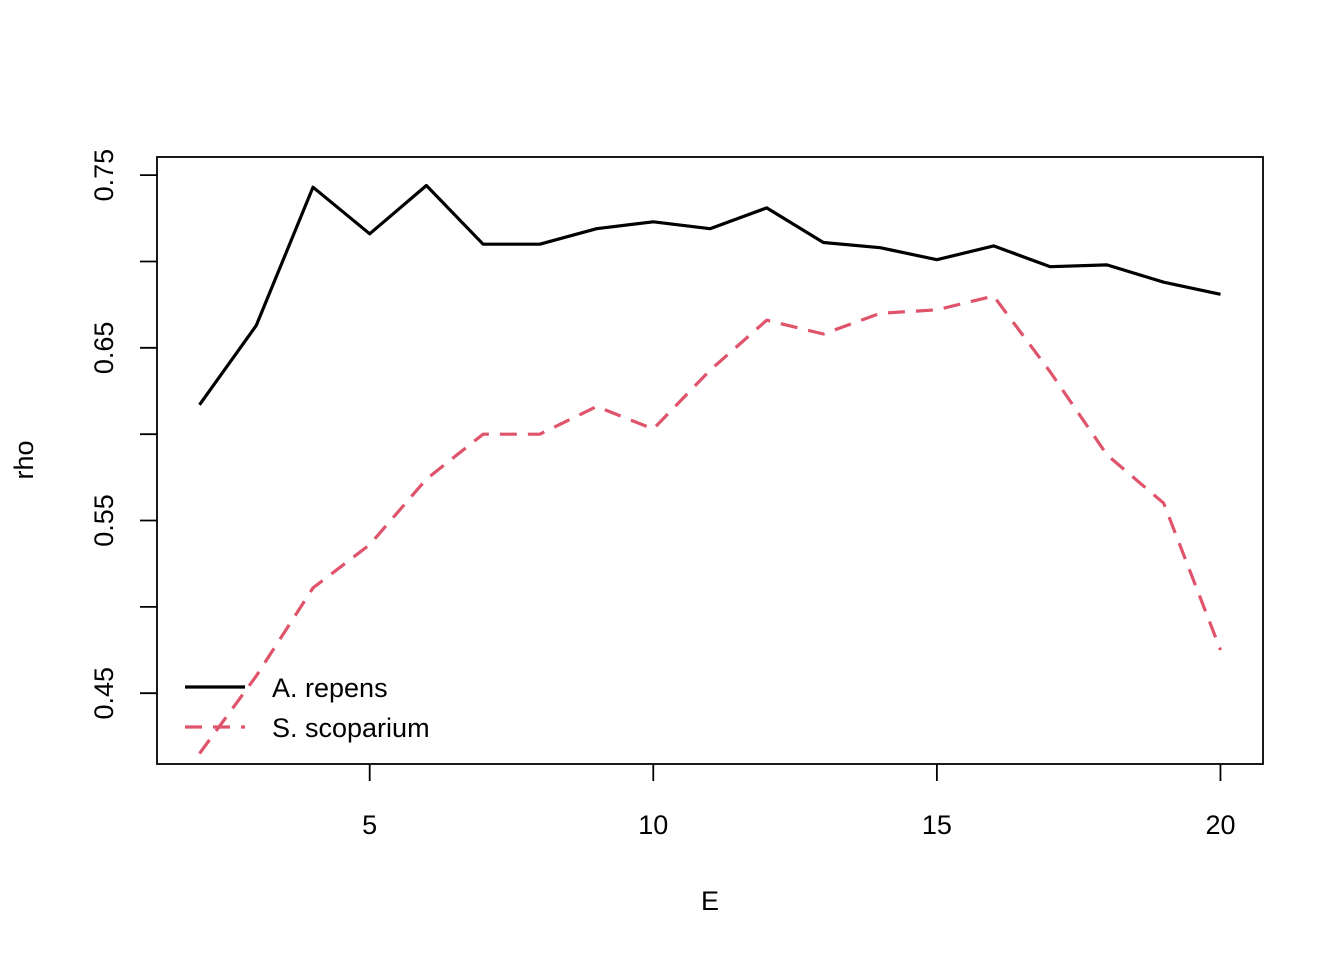 Image resolution: width=1344 pixels, height=960 pixels. Describe the element at coordinates (710, 901) in the screenshot. I see `x-axis-label: E` at that location.